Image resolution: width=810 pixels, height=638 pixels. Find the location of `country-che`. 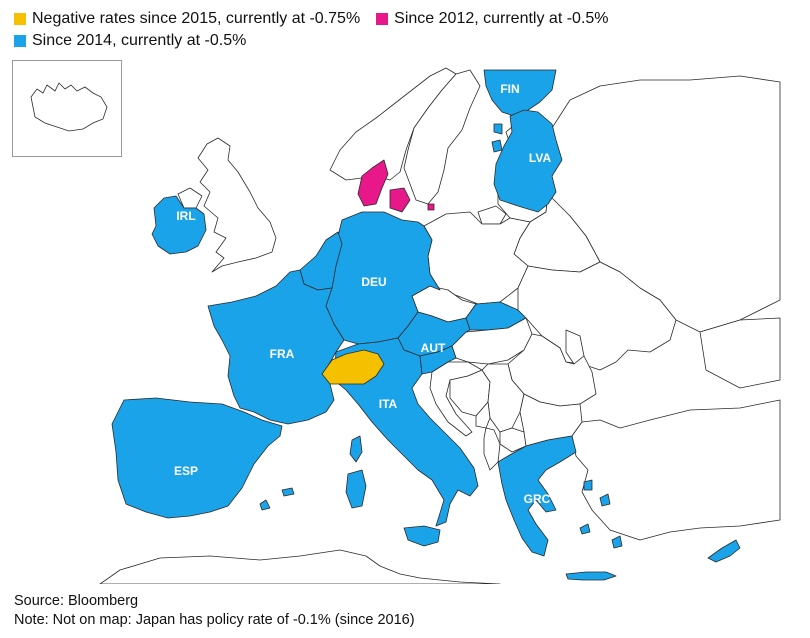

country-che is located at coordinates (353, 367).